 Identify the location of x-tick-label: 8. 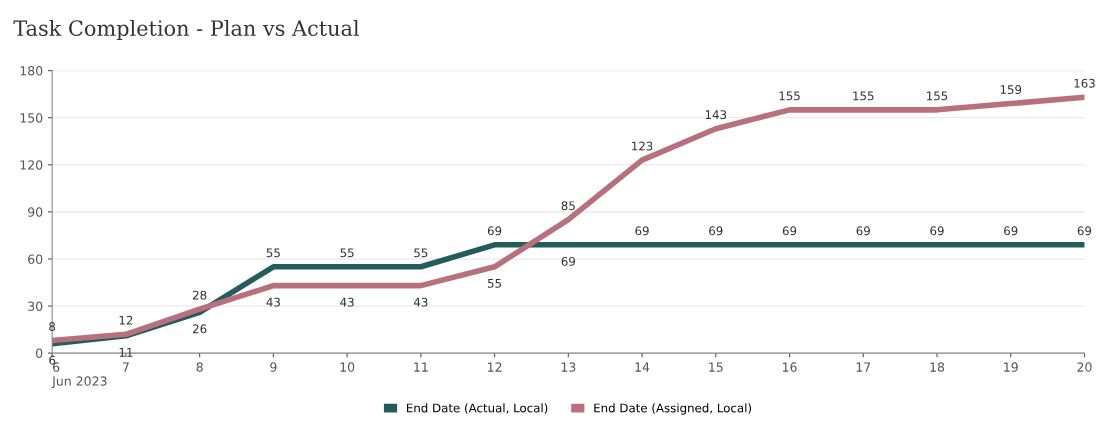
(199, 367).